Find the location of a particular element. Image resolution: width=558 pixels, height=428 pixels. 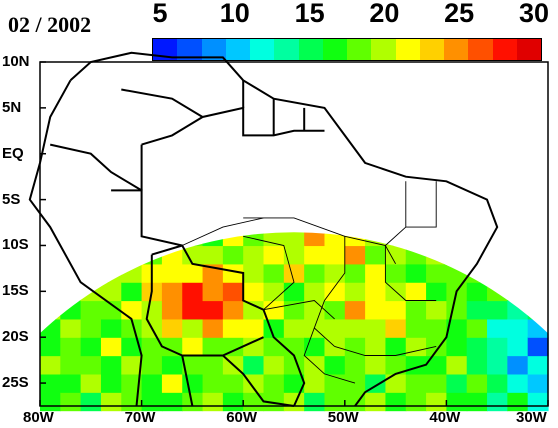

y-axis-label: 15S is located at coordinates (15, 291).